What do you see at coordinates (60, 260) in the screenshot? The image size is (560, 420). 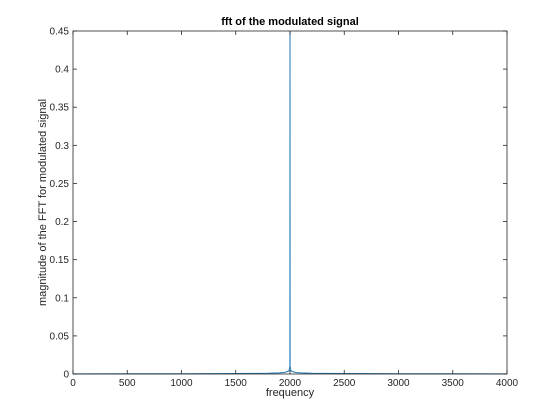 I see `y-tick-label: 0.15` at bounding box center [60, 260].